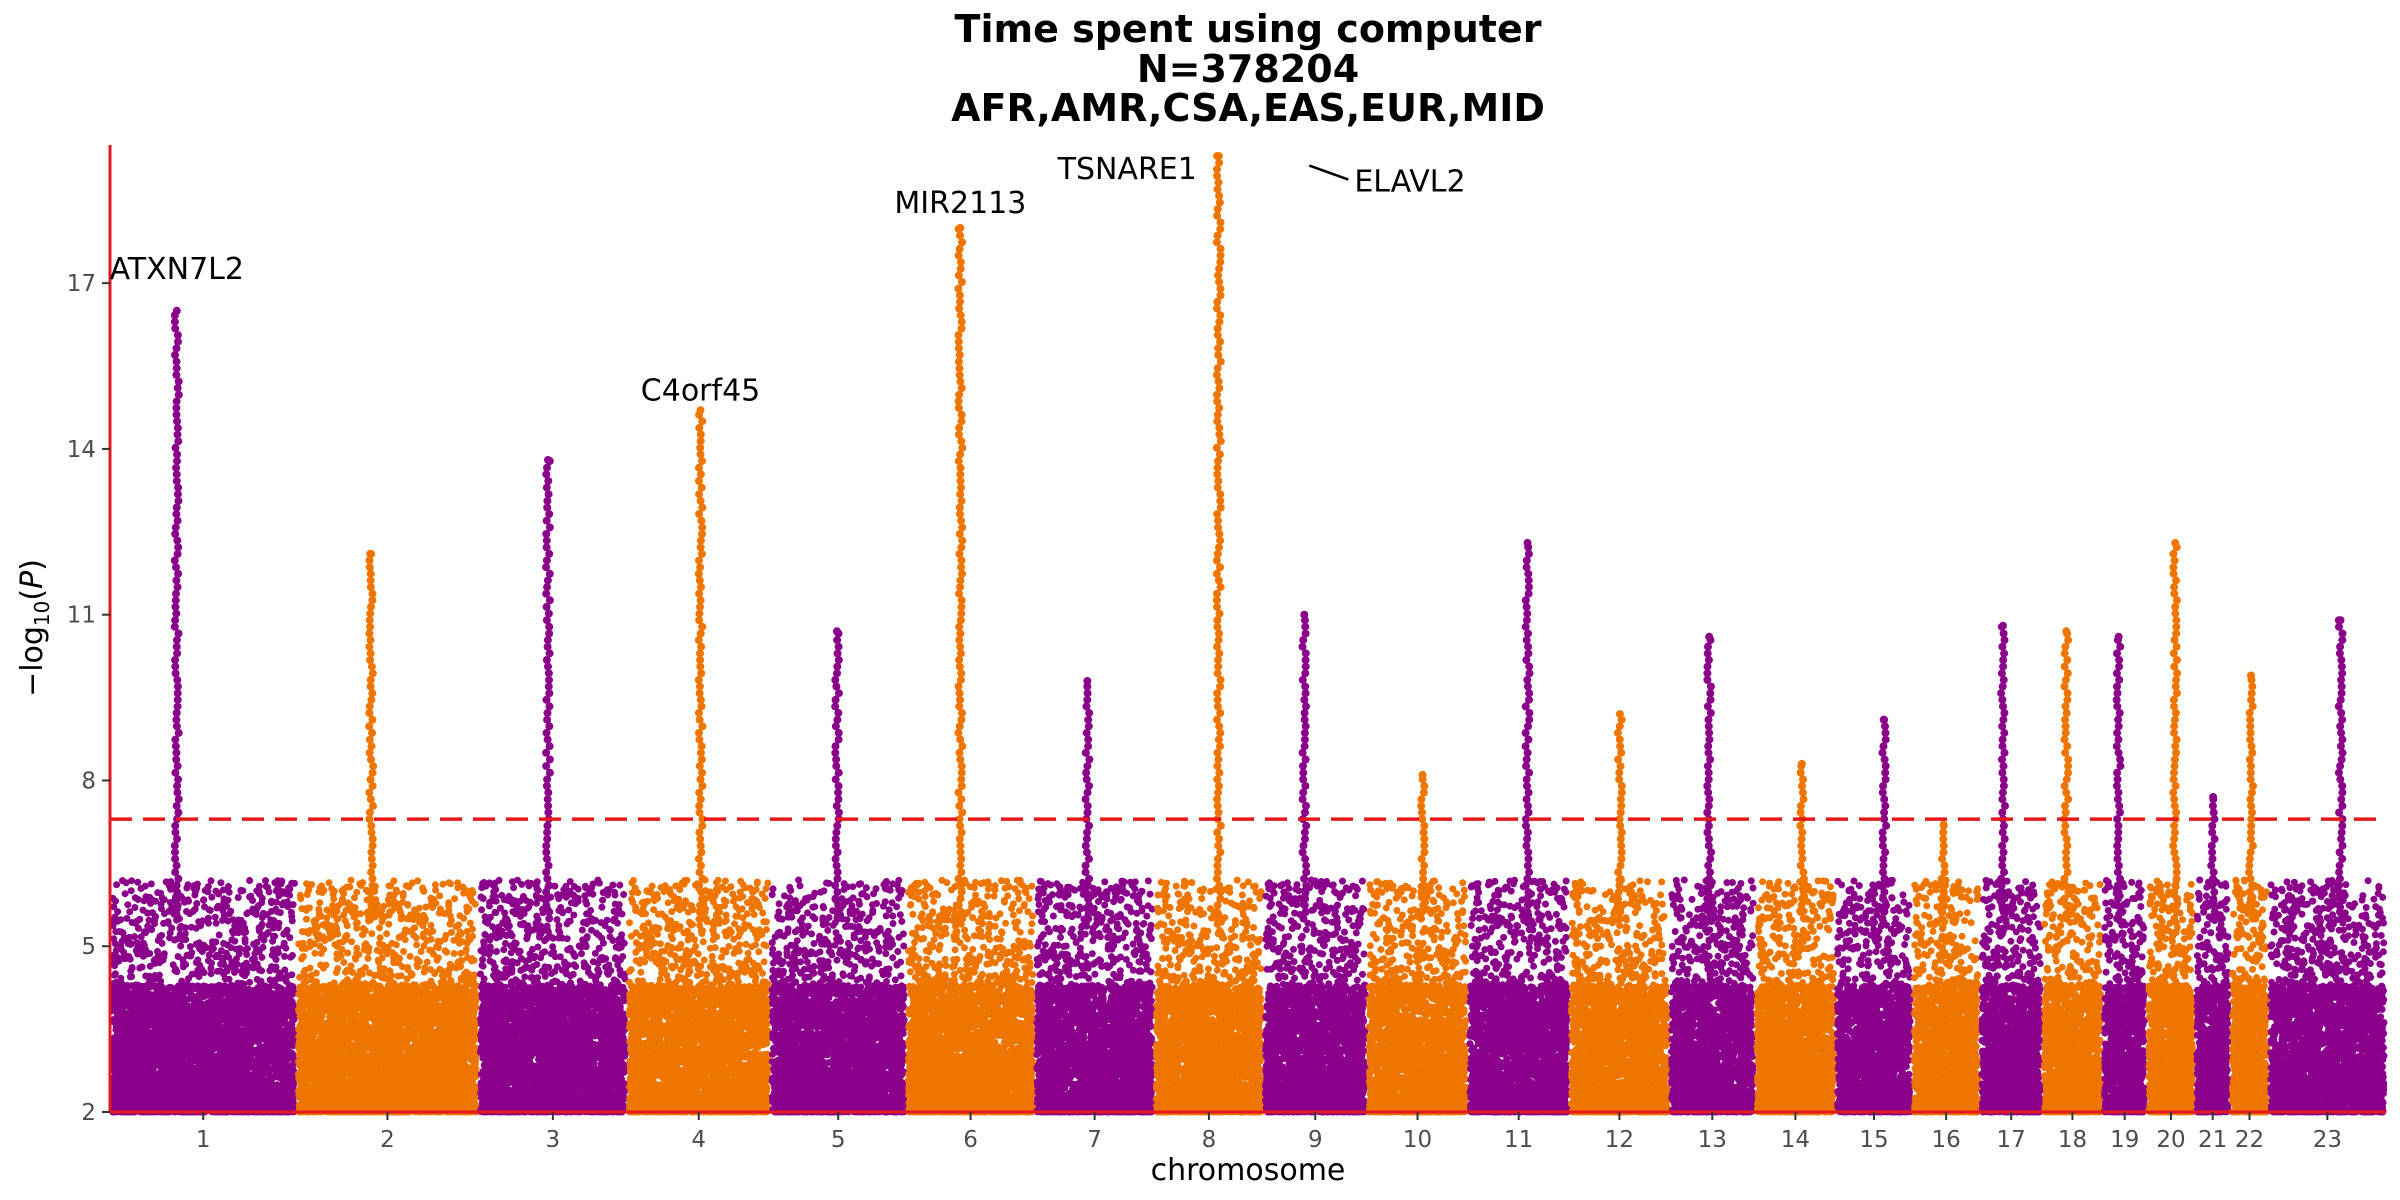  I want to click on chromosome-13-points, so click(1712, 996).